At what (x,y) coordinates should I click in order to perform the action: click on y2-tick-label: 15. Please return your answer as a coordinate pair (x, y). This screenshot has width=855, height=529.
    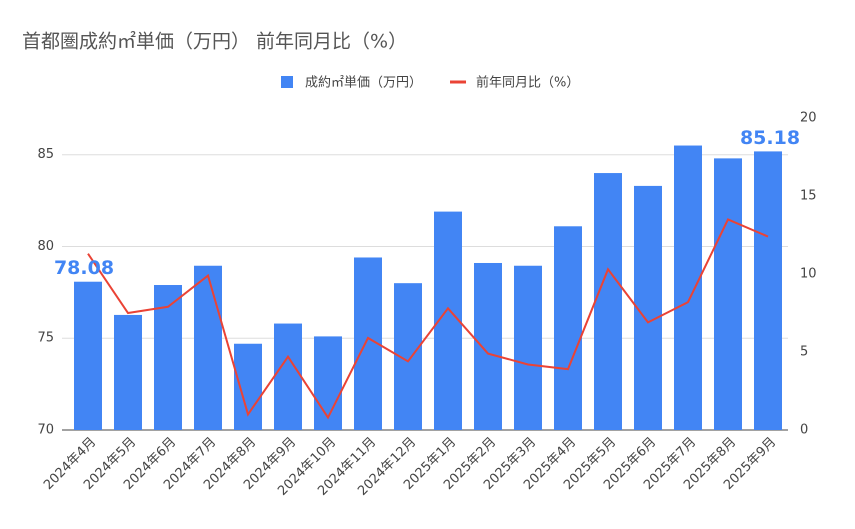
    Looking at the image, I should click on (808, 196).